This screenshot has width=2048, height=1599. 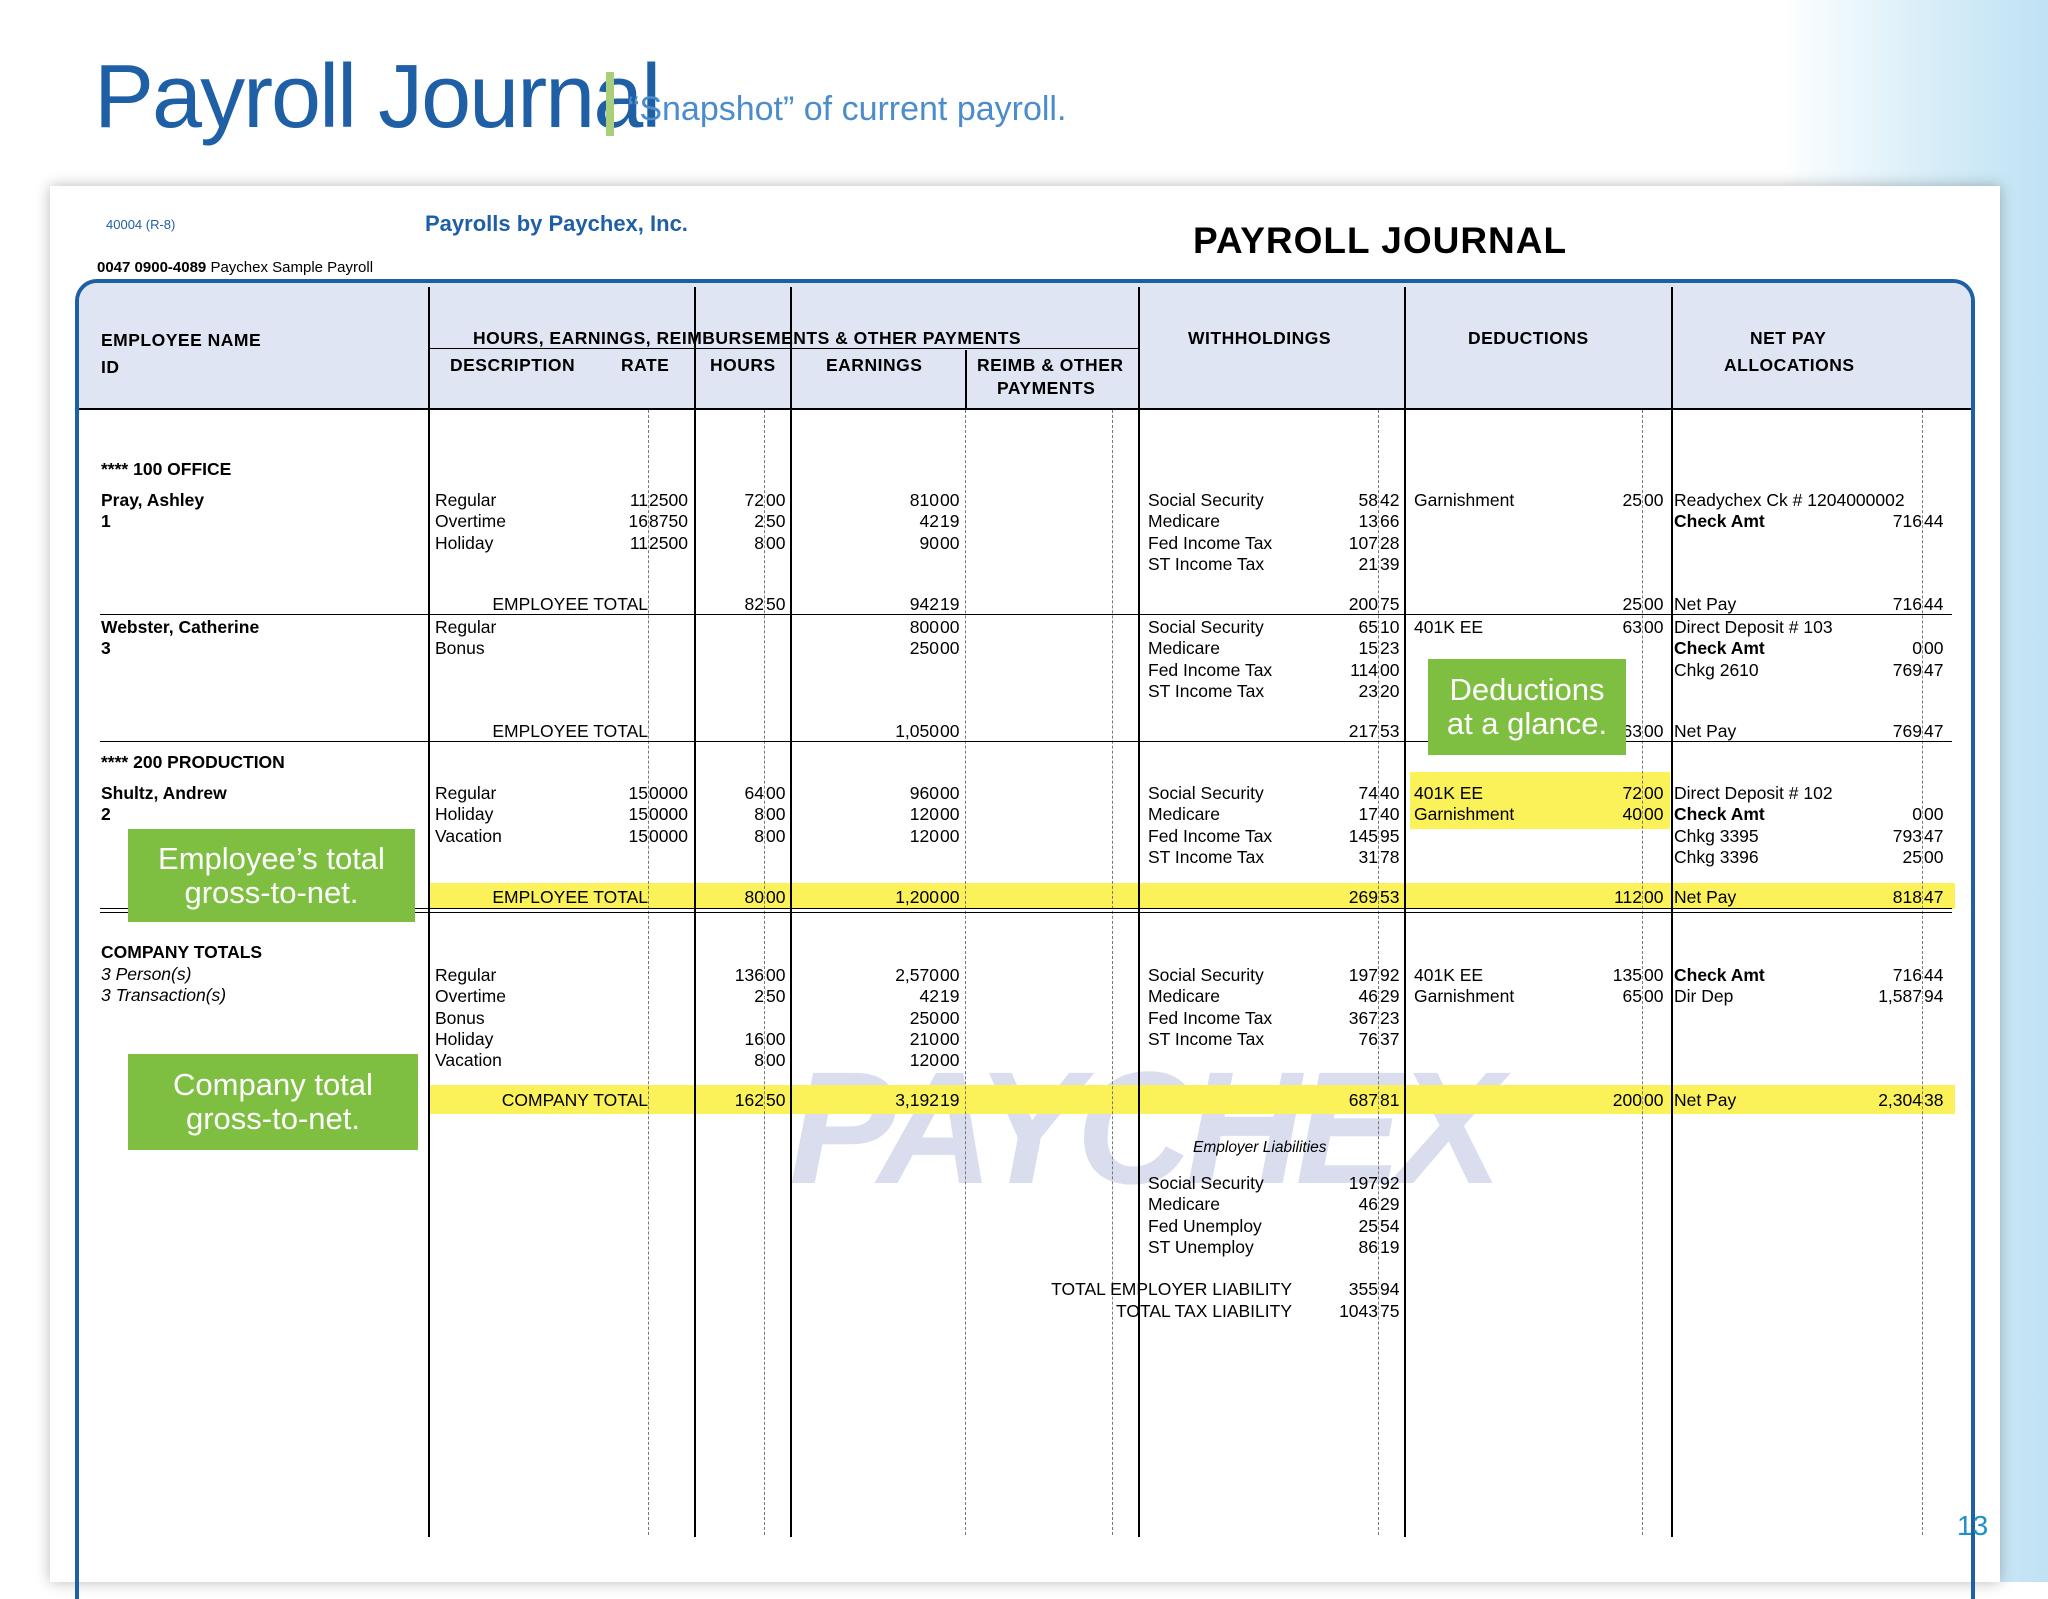 What do you see at coordinates (1146, 1127) in the screenshot?
I see `watermark-logo: PAYCHEX` at bounding box center [1146, 1127].